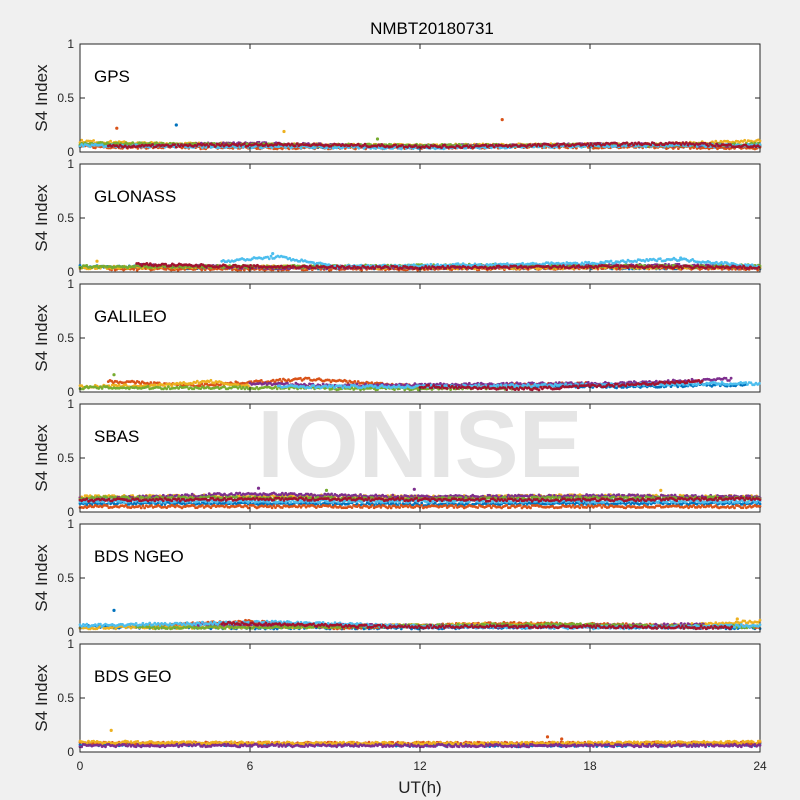  What do you see at coordinates (70, 44) in the screenshot?
I see `y-tick-label: 1` at bounding box center [70, 44].